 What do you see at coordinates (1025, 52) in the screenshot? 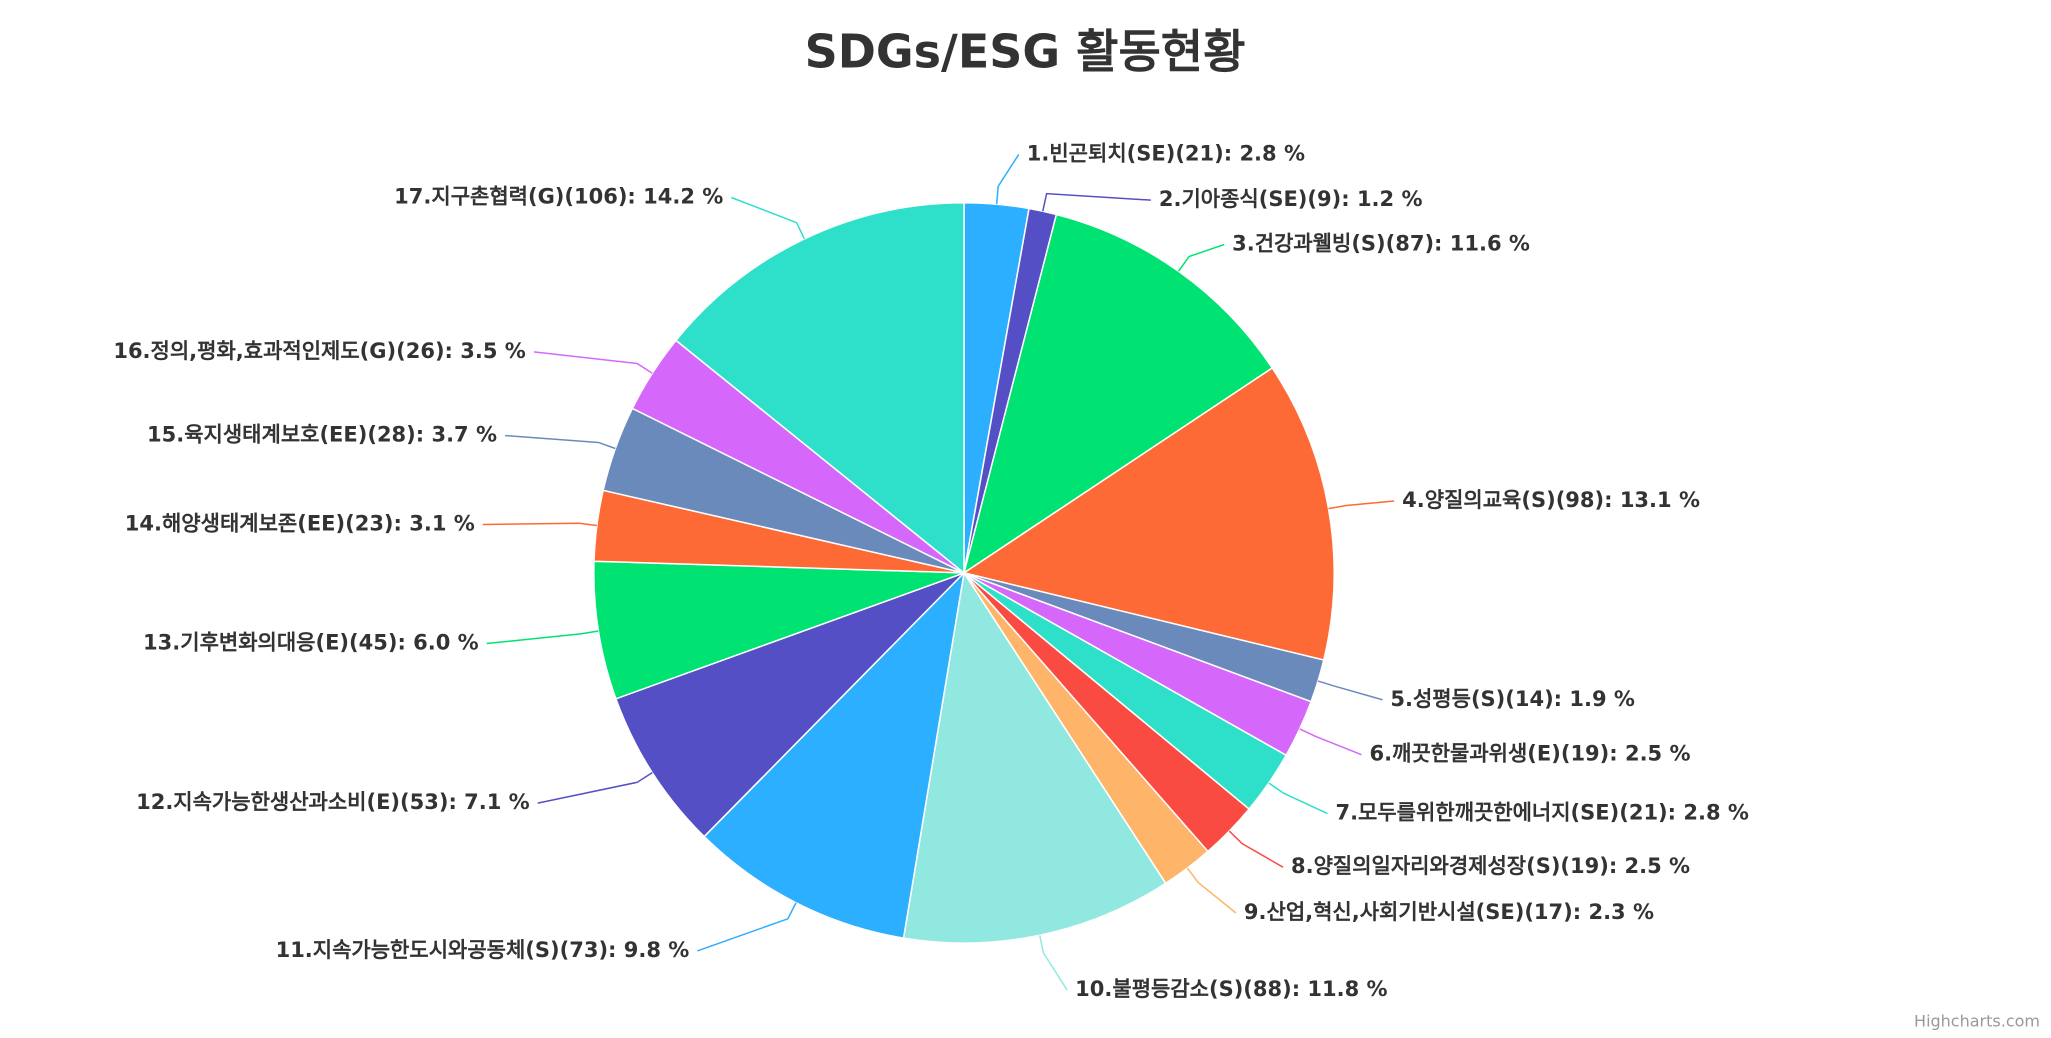
I see `chart-title: SDGs/ESG 활동현황` at bounding box center [1025, 52].